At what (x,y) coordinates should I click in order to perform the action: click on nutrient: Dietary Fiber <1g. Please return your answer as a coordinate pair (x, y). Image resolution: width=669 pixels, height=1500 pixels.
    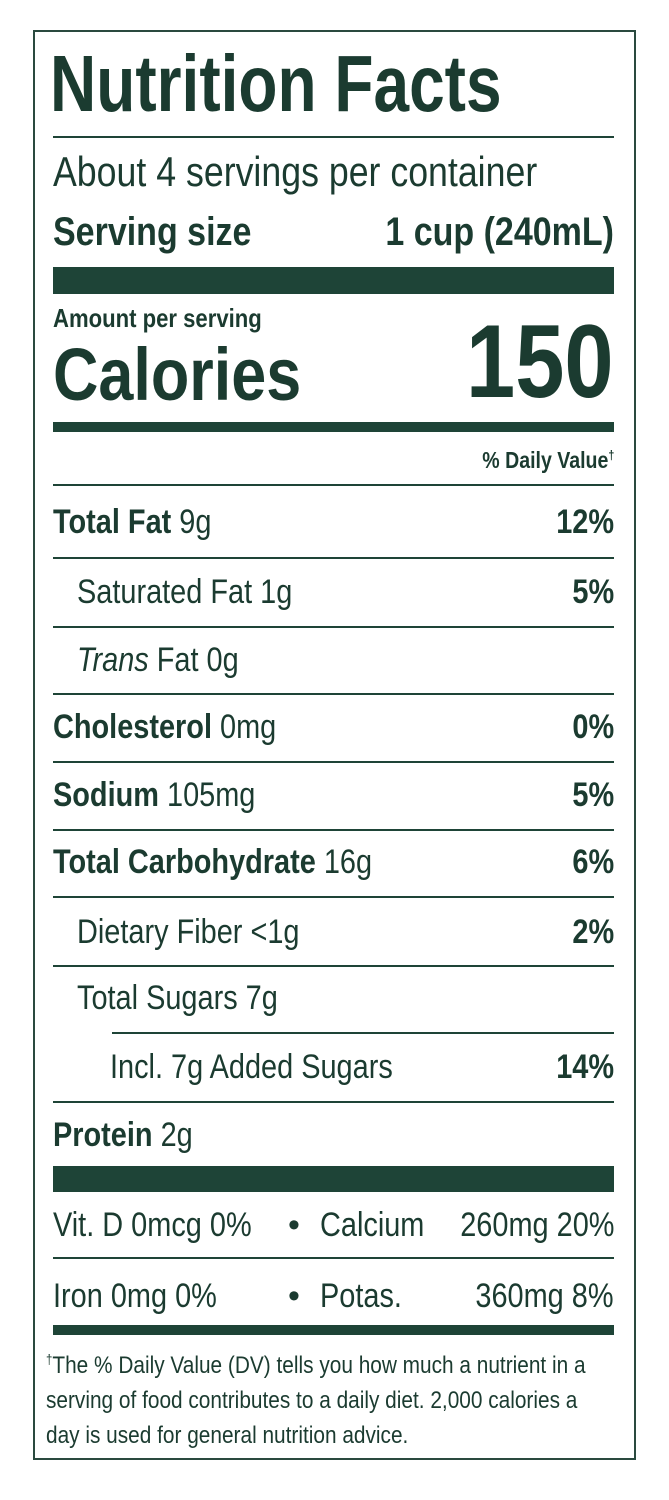
    Looking at the image, I should click on (188, 932).